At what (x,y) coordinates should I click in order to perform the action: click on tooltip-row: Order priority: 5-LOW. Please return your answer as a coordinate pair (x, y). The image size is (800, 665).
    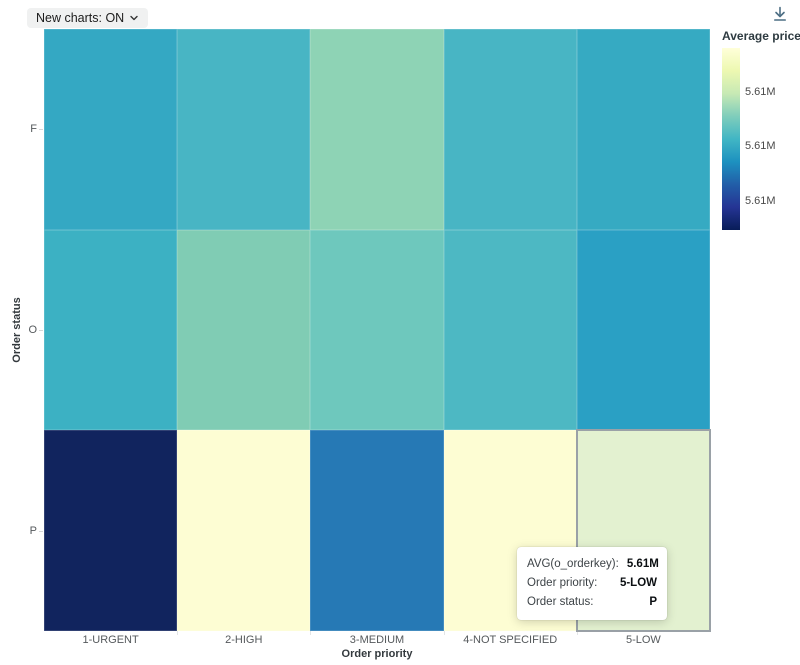
    Looking at the image, I should click on (592, 583).